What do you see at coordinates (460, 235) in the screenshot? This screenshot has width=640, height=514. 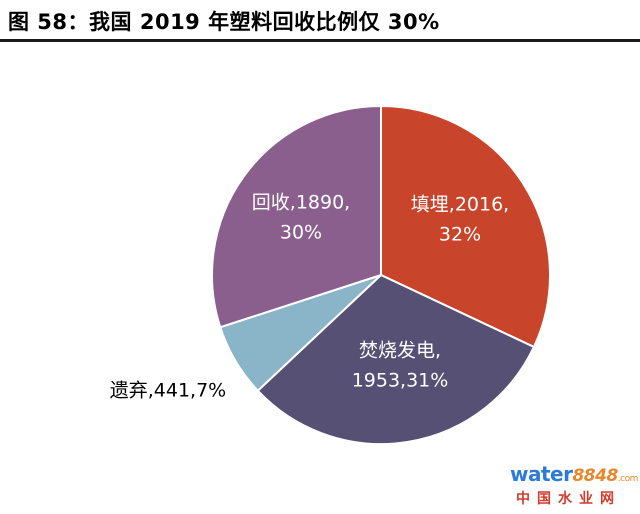 I see `slice-label-1-line-2: 32%` at bounding box center [460, 235].